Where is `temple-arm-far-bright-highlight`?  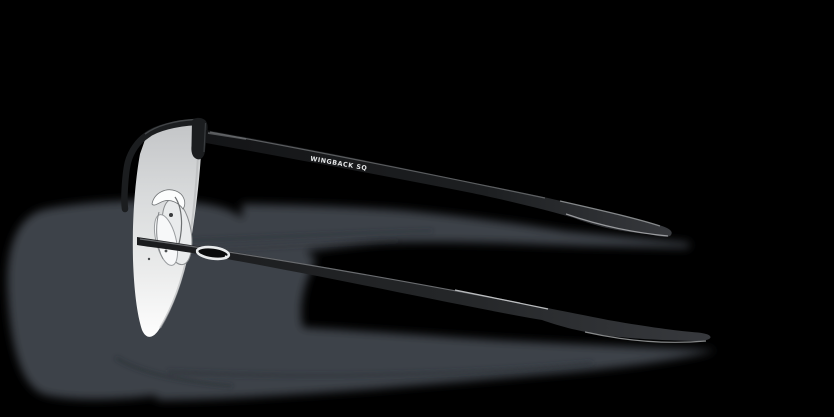
temple-arm-far-bright-highlight is located at coordinates (501, 299).